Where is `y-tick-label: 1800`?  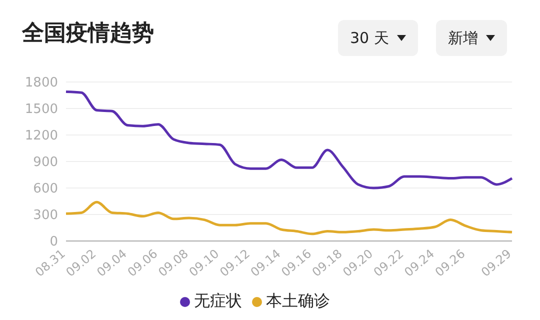
y-tick-label: 1800 is located at coordinates (41, 83).